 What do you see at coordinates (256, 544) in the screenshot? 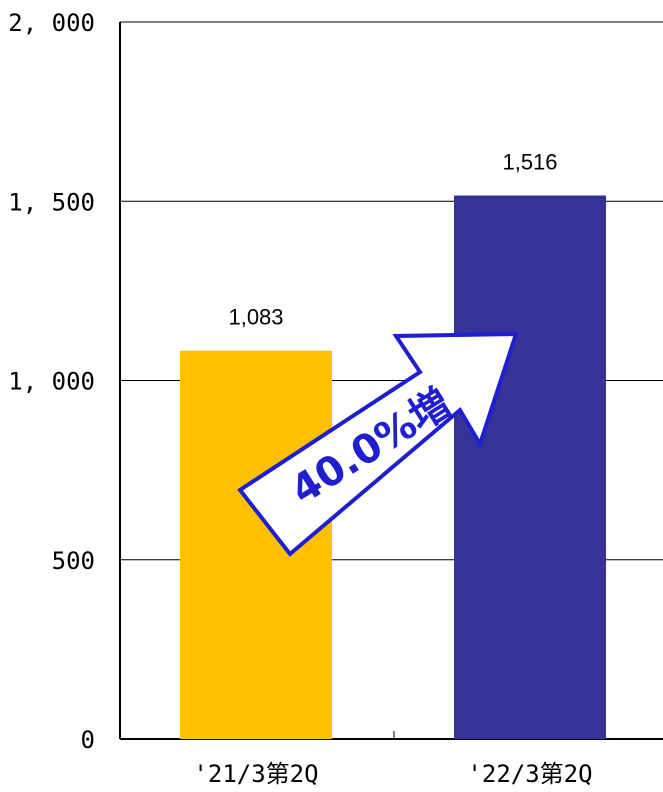
I see `bar` at bounding box center [256, 544].